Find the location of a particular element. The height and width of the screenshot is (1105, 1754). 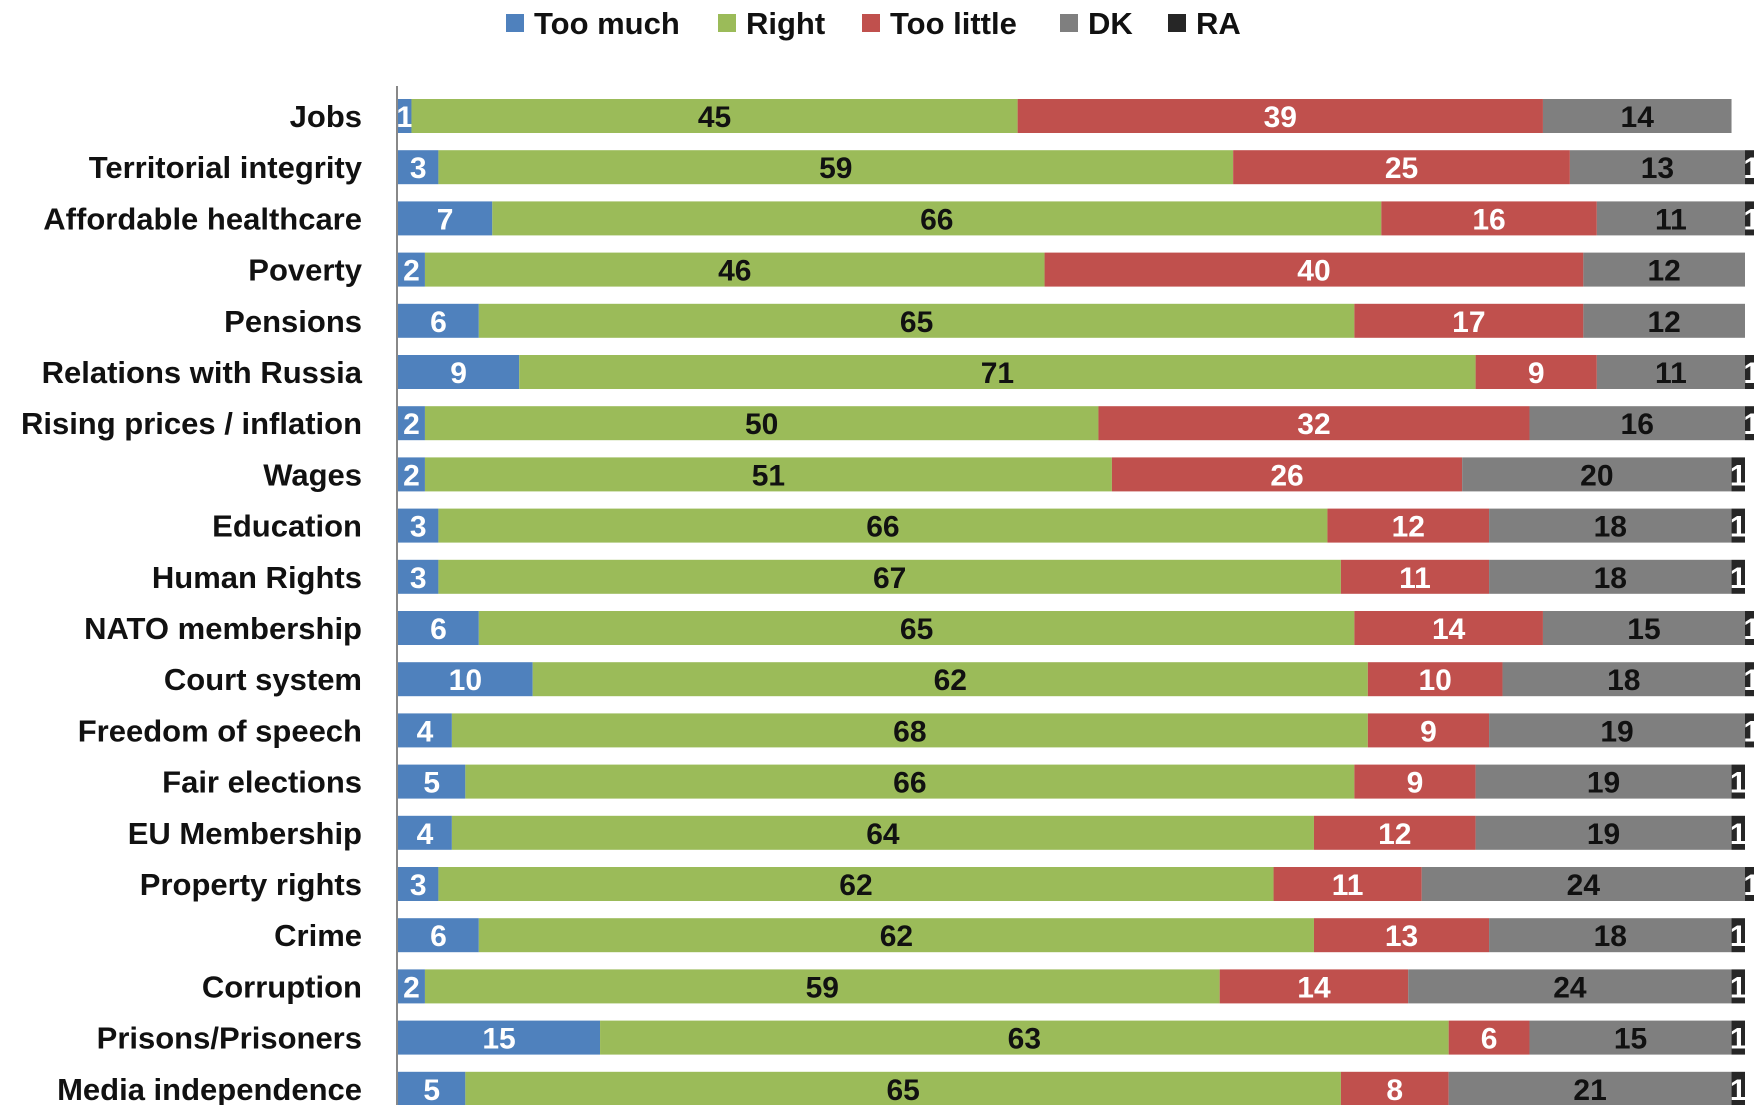

data-label-too-little: 11 is located at coordinates (1415, 578).